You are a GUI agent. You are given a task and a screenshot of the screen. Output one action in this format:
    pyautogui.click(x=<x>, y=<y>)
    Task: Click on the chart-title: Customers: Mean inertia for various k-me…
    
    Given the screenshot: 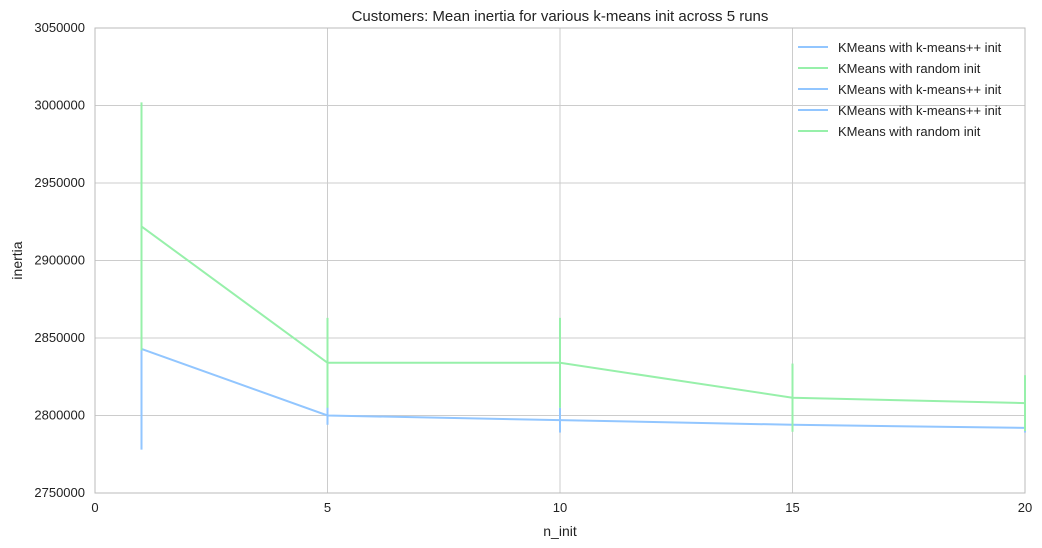 What is the action you would take?
    pyautogui.click(x=560, y=16)
    